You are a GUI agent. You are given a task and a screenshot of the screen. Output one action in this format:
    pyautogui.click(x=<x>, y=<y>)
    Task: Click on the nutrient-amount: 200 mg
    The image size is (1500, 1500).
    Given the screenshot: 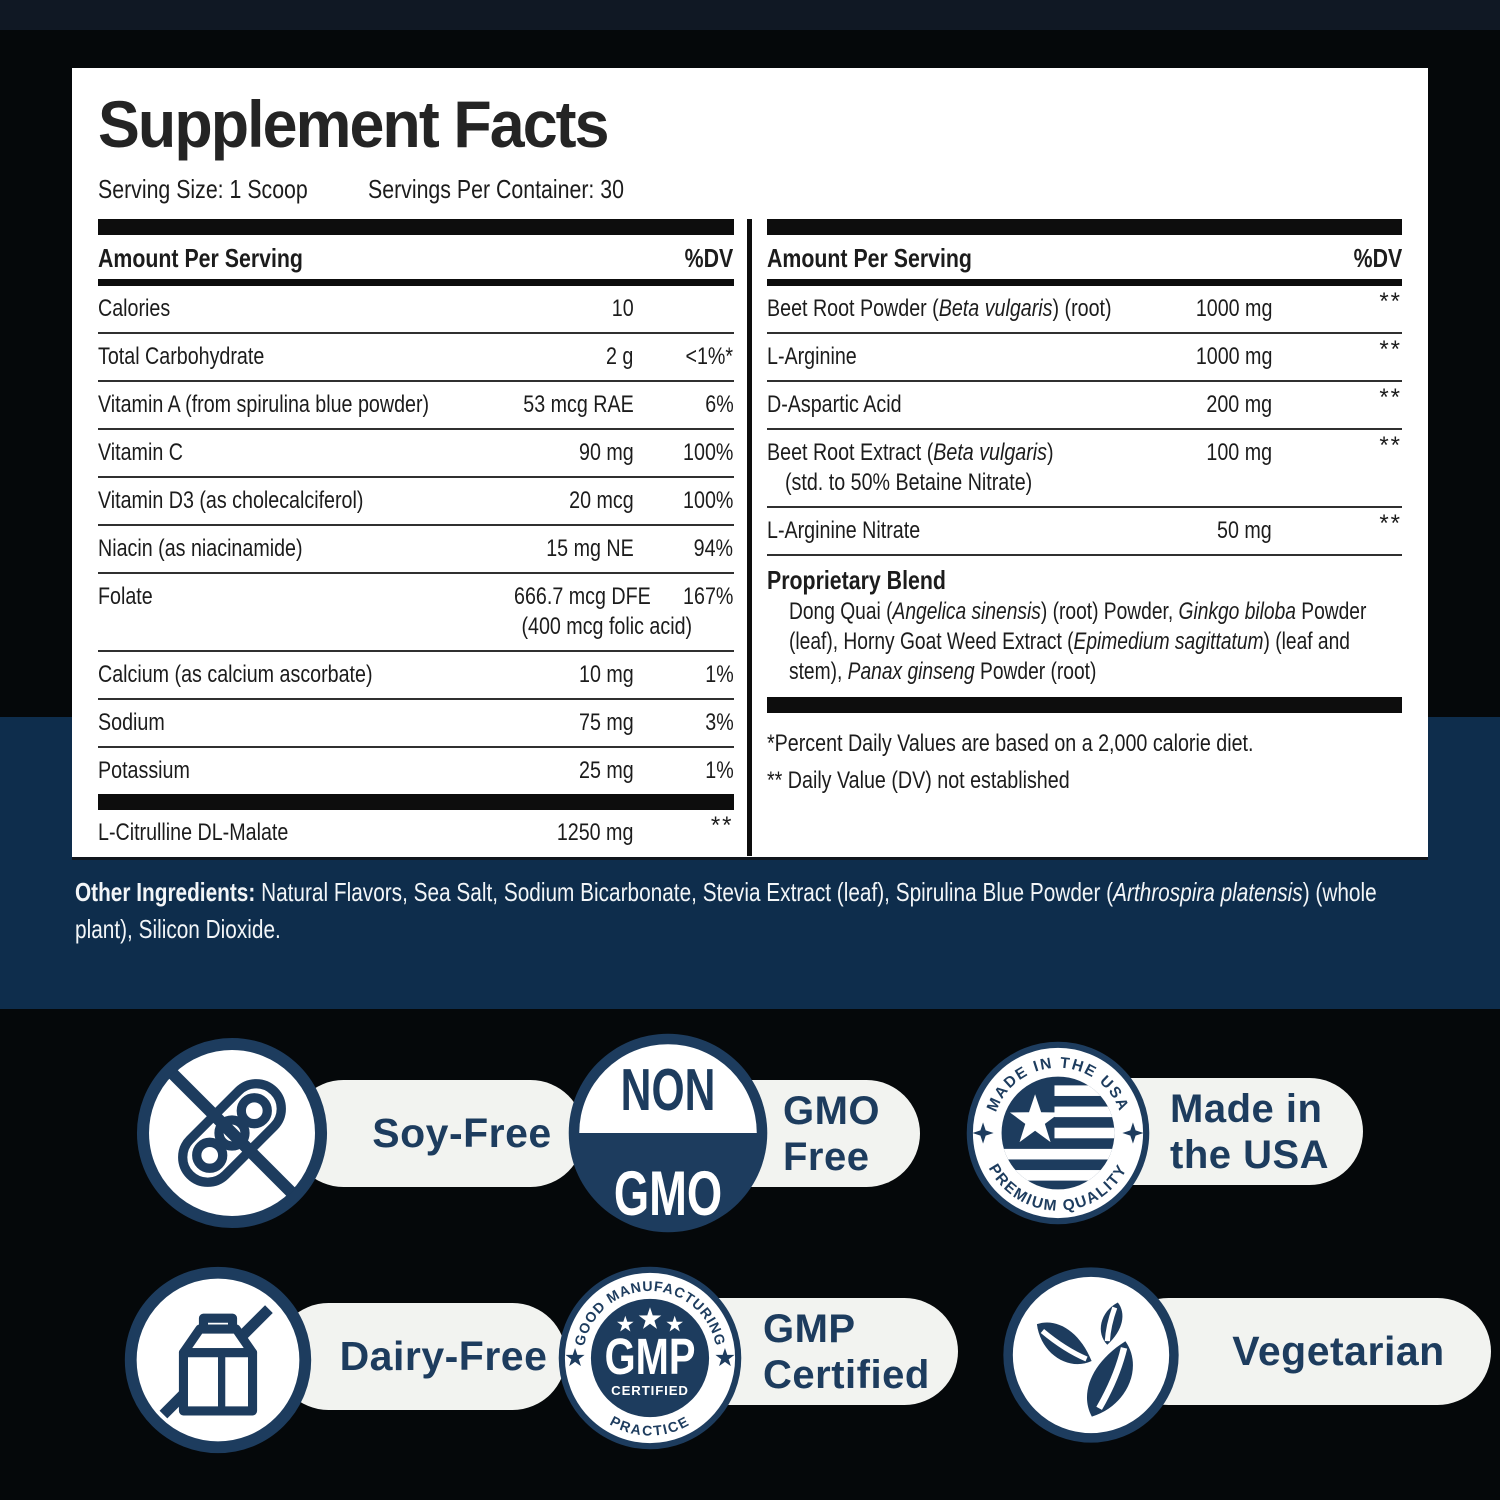 What is the action you would take?
    pyautogui.click(x=1239, y=404)
    